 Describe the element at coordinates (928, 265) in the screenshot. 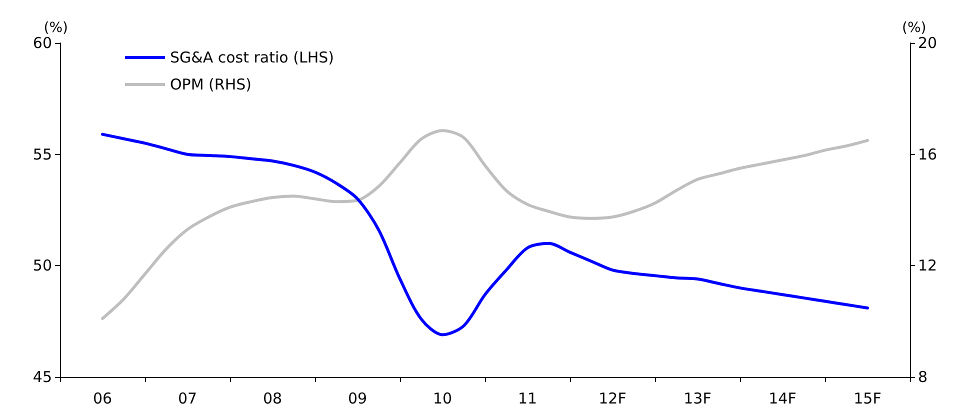

I see `y2-tick-label: 12` at that location.